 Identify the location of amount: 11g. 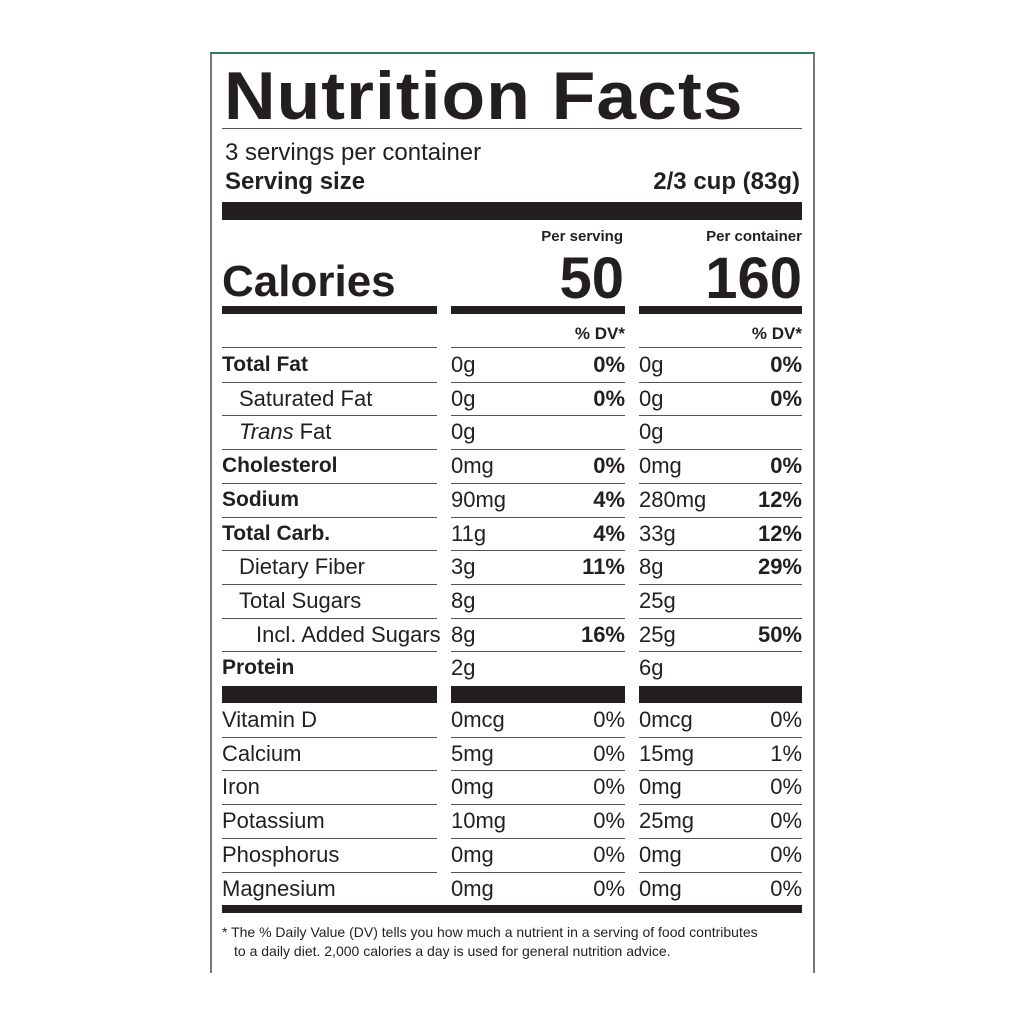
(469, 533).